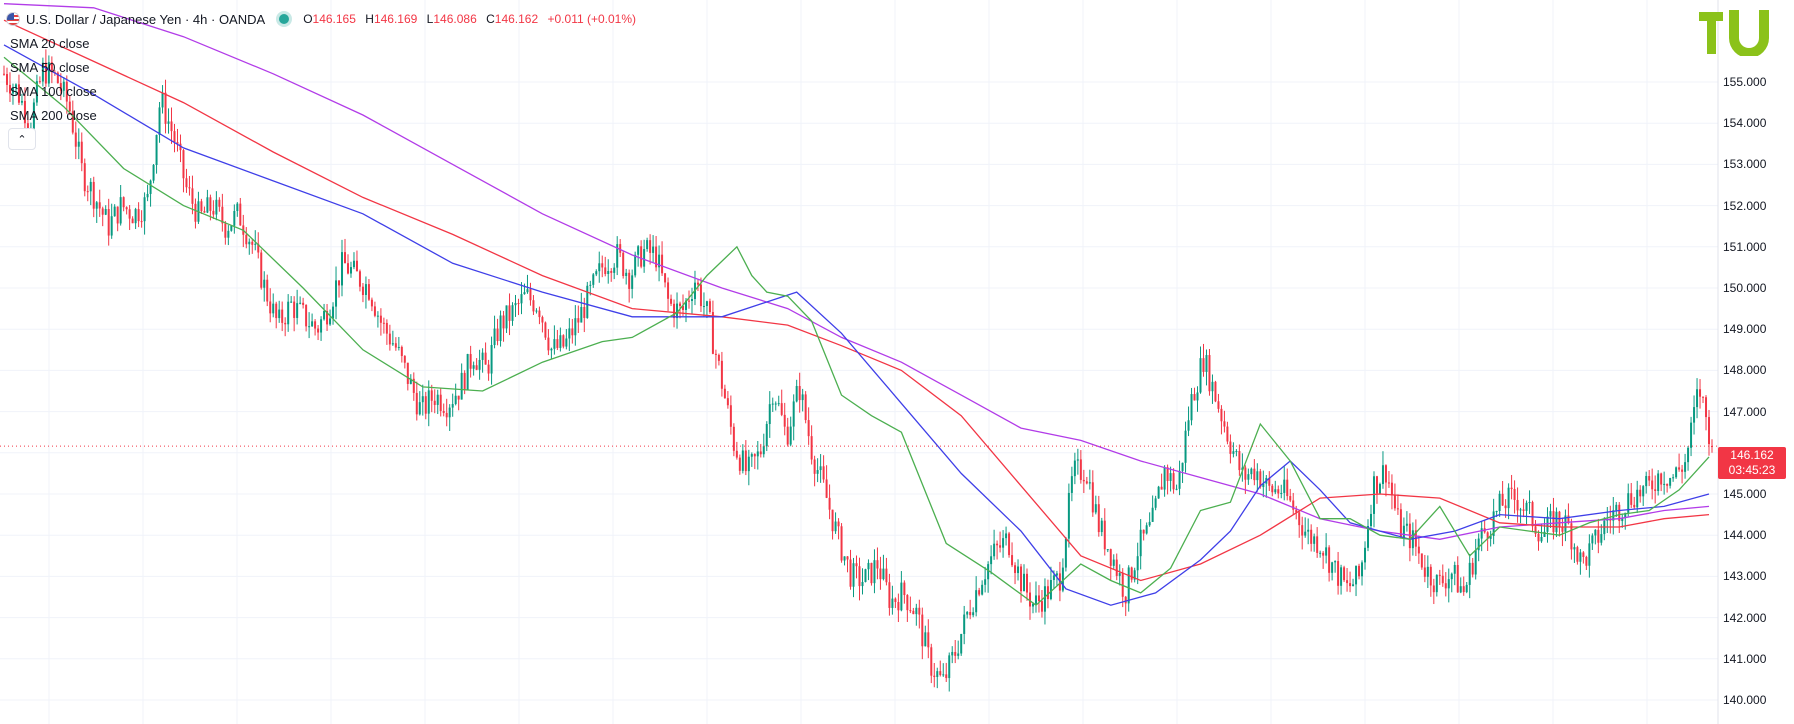 The height and width of the screenshot is (724, 1794). I want to click on open-value: 146.165, so click(334, 19).